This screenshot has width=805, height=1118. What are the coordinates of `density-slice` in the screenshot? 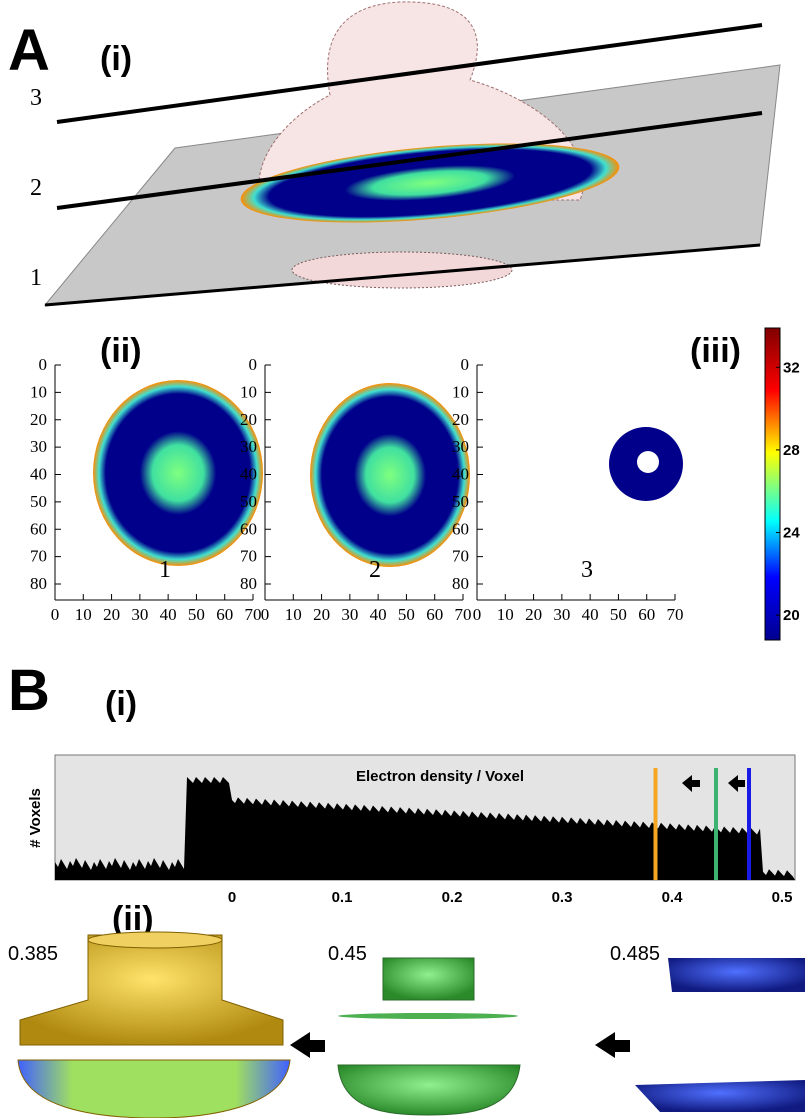 It's located at (430, 183).